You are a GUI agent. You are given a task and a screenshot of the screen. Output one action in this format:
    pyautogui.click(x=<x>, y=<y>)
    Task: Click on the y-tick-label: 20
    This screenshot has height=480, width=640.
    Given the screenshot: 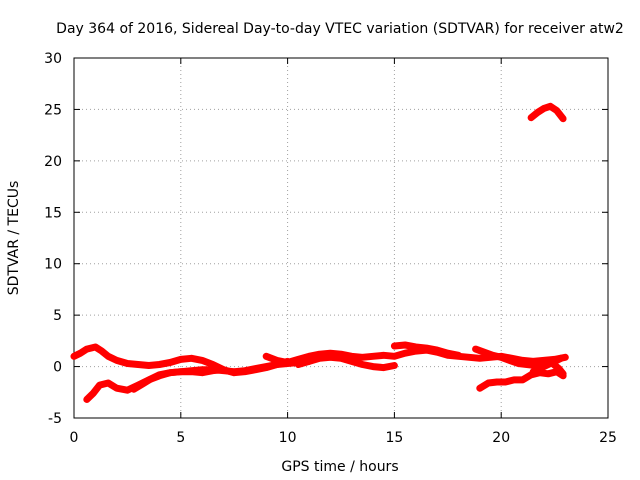 What is the action you would take?
    pyautogui.click(x=53, y=162)
    